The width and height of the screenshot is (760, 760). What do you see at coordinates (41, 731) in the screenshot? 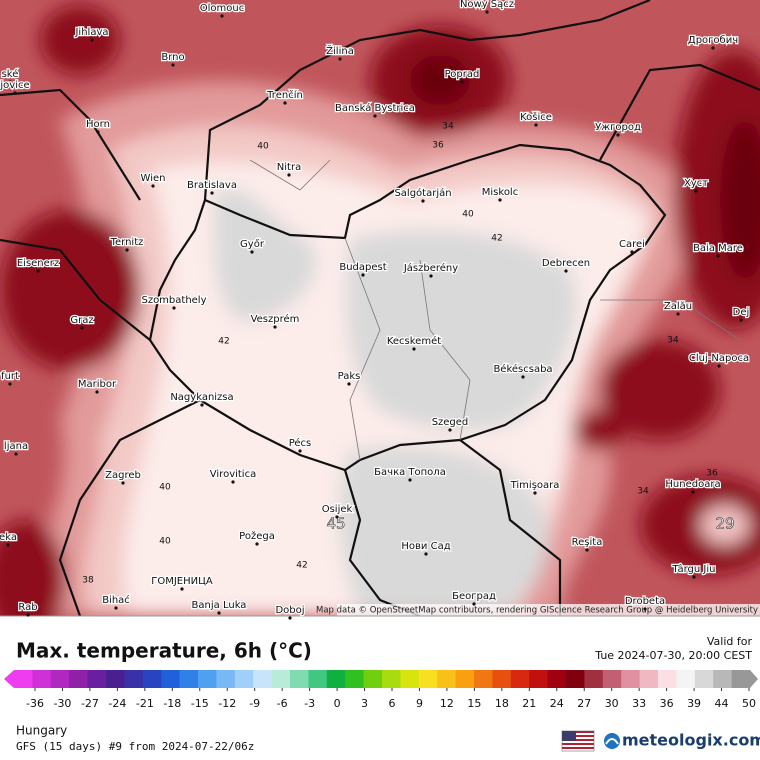
I see `region: Hungary` at bounding box center [41, 731].